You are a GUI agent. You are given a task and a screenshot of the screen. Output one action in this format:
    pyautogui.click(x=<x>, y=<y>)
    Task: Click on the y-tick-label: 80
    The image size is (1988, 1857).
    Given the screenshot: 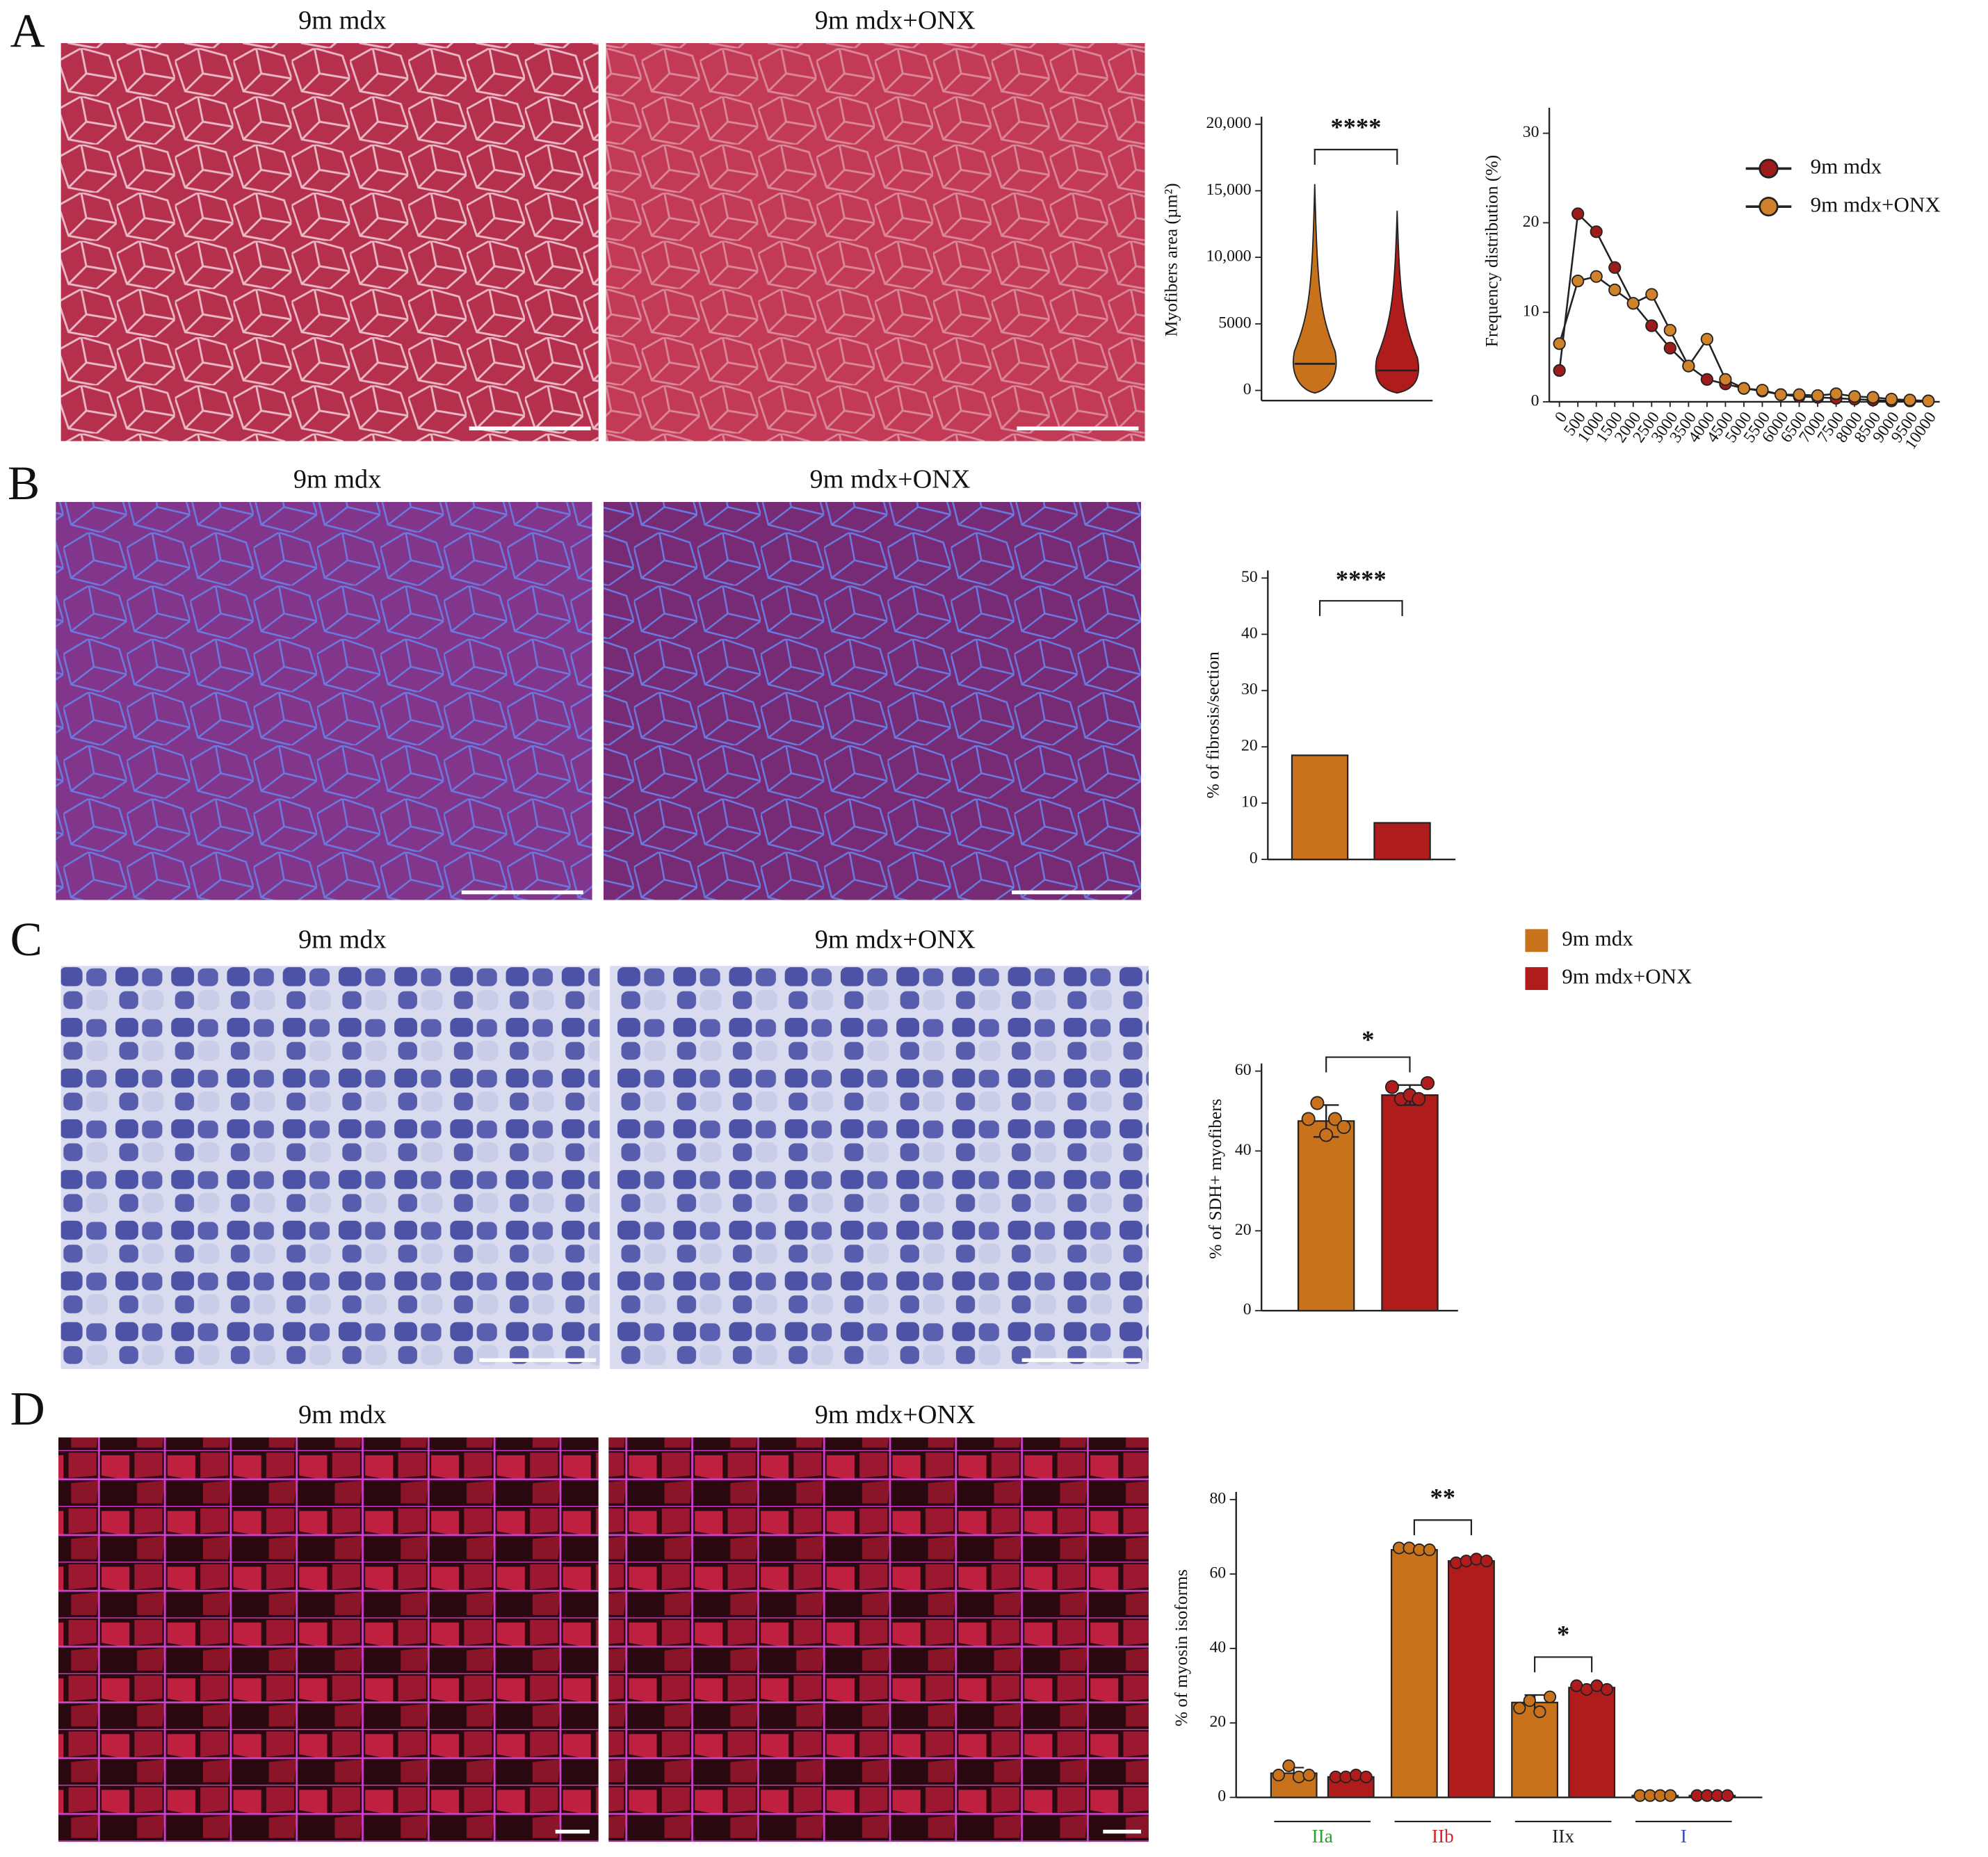 What is the action you would take?
    pyautogui.click(x=1218, y=1498)
    